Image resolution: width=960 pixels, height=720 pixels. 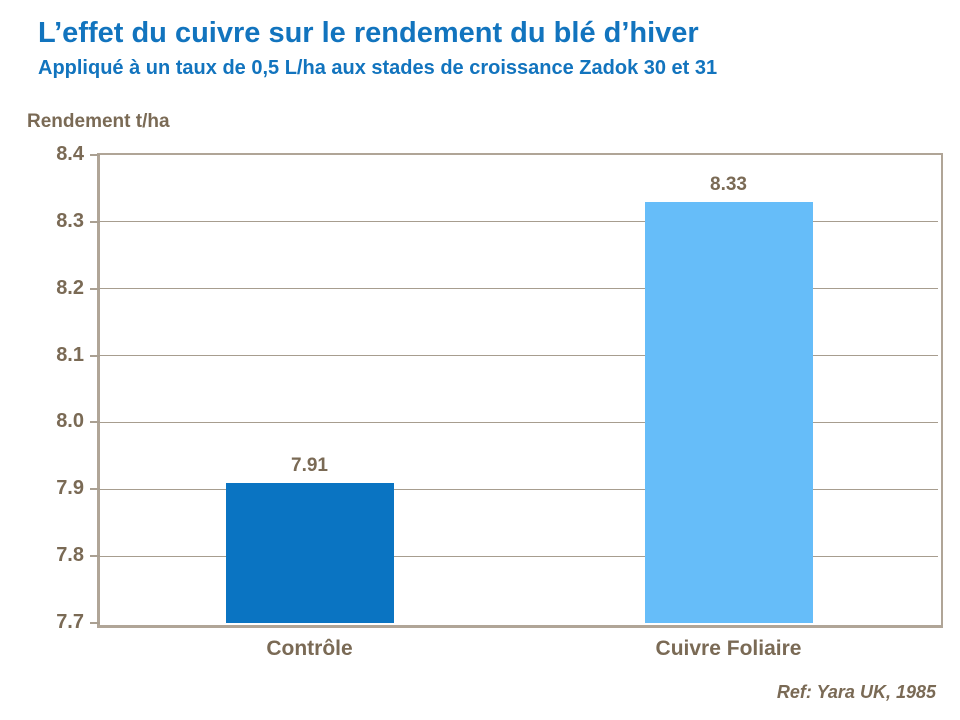 What do you see at coordinates (309, 648) in the screenshot?
I see `x-category-label: Contrôle` at bounding box center [309, 648].